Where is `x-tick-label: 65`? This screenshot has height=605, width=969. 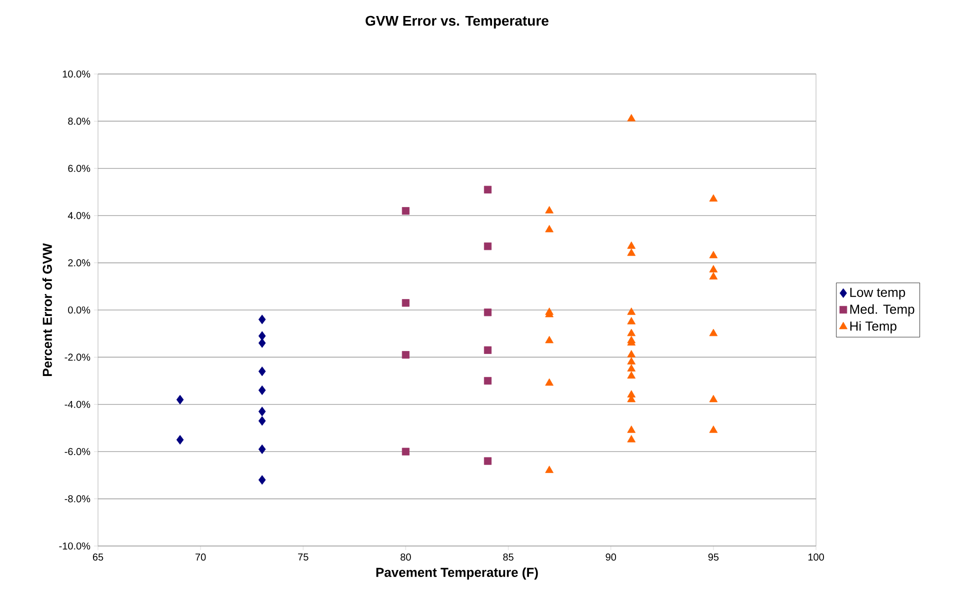 x-tick-label: 65 is located at coordinates (98, 557).